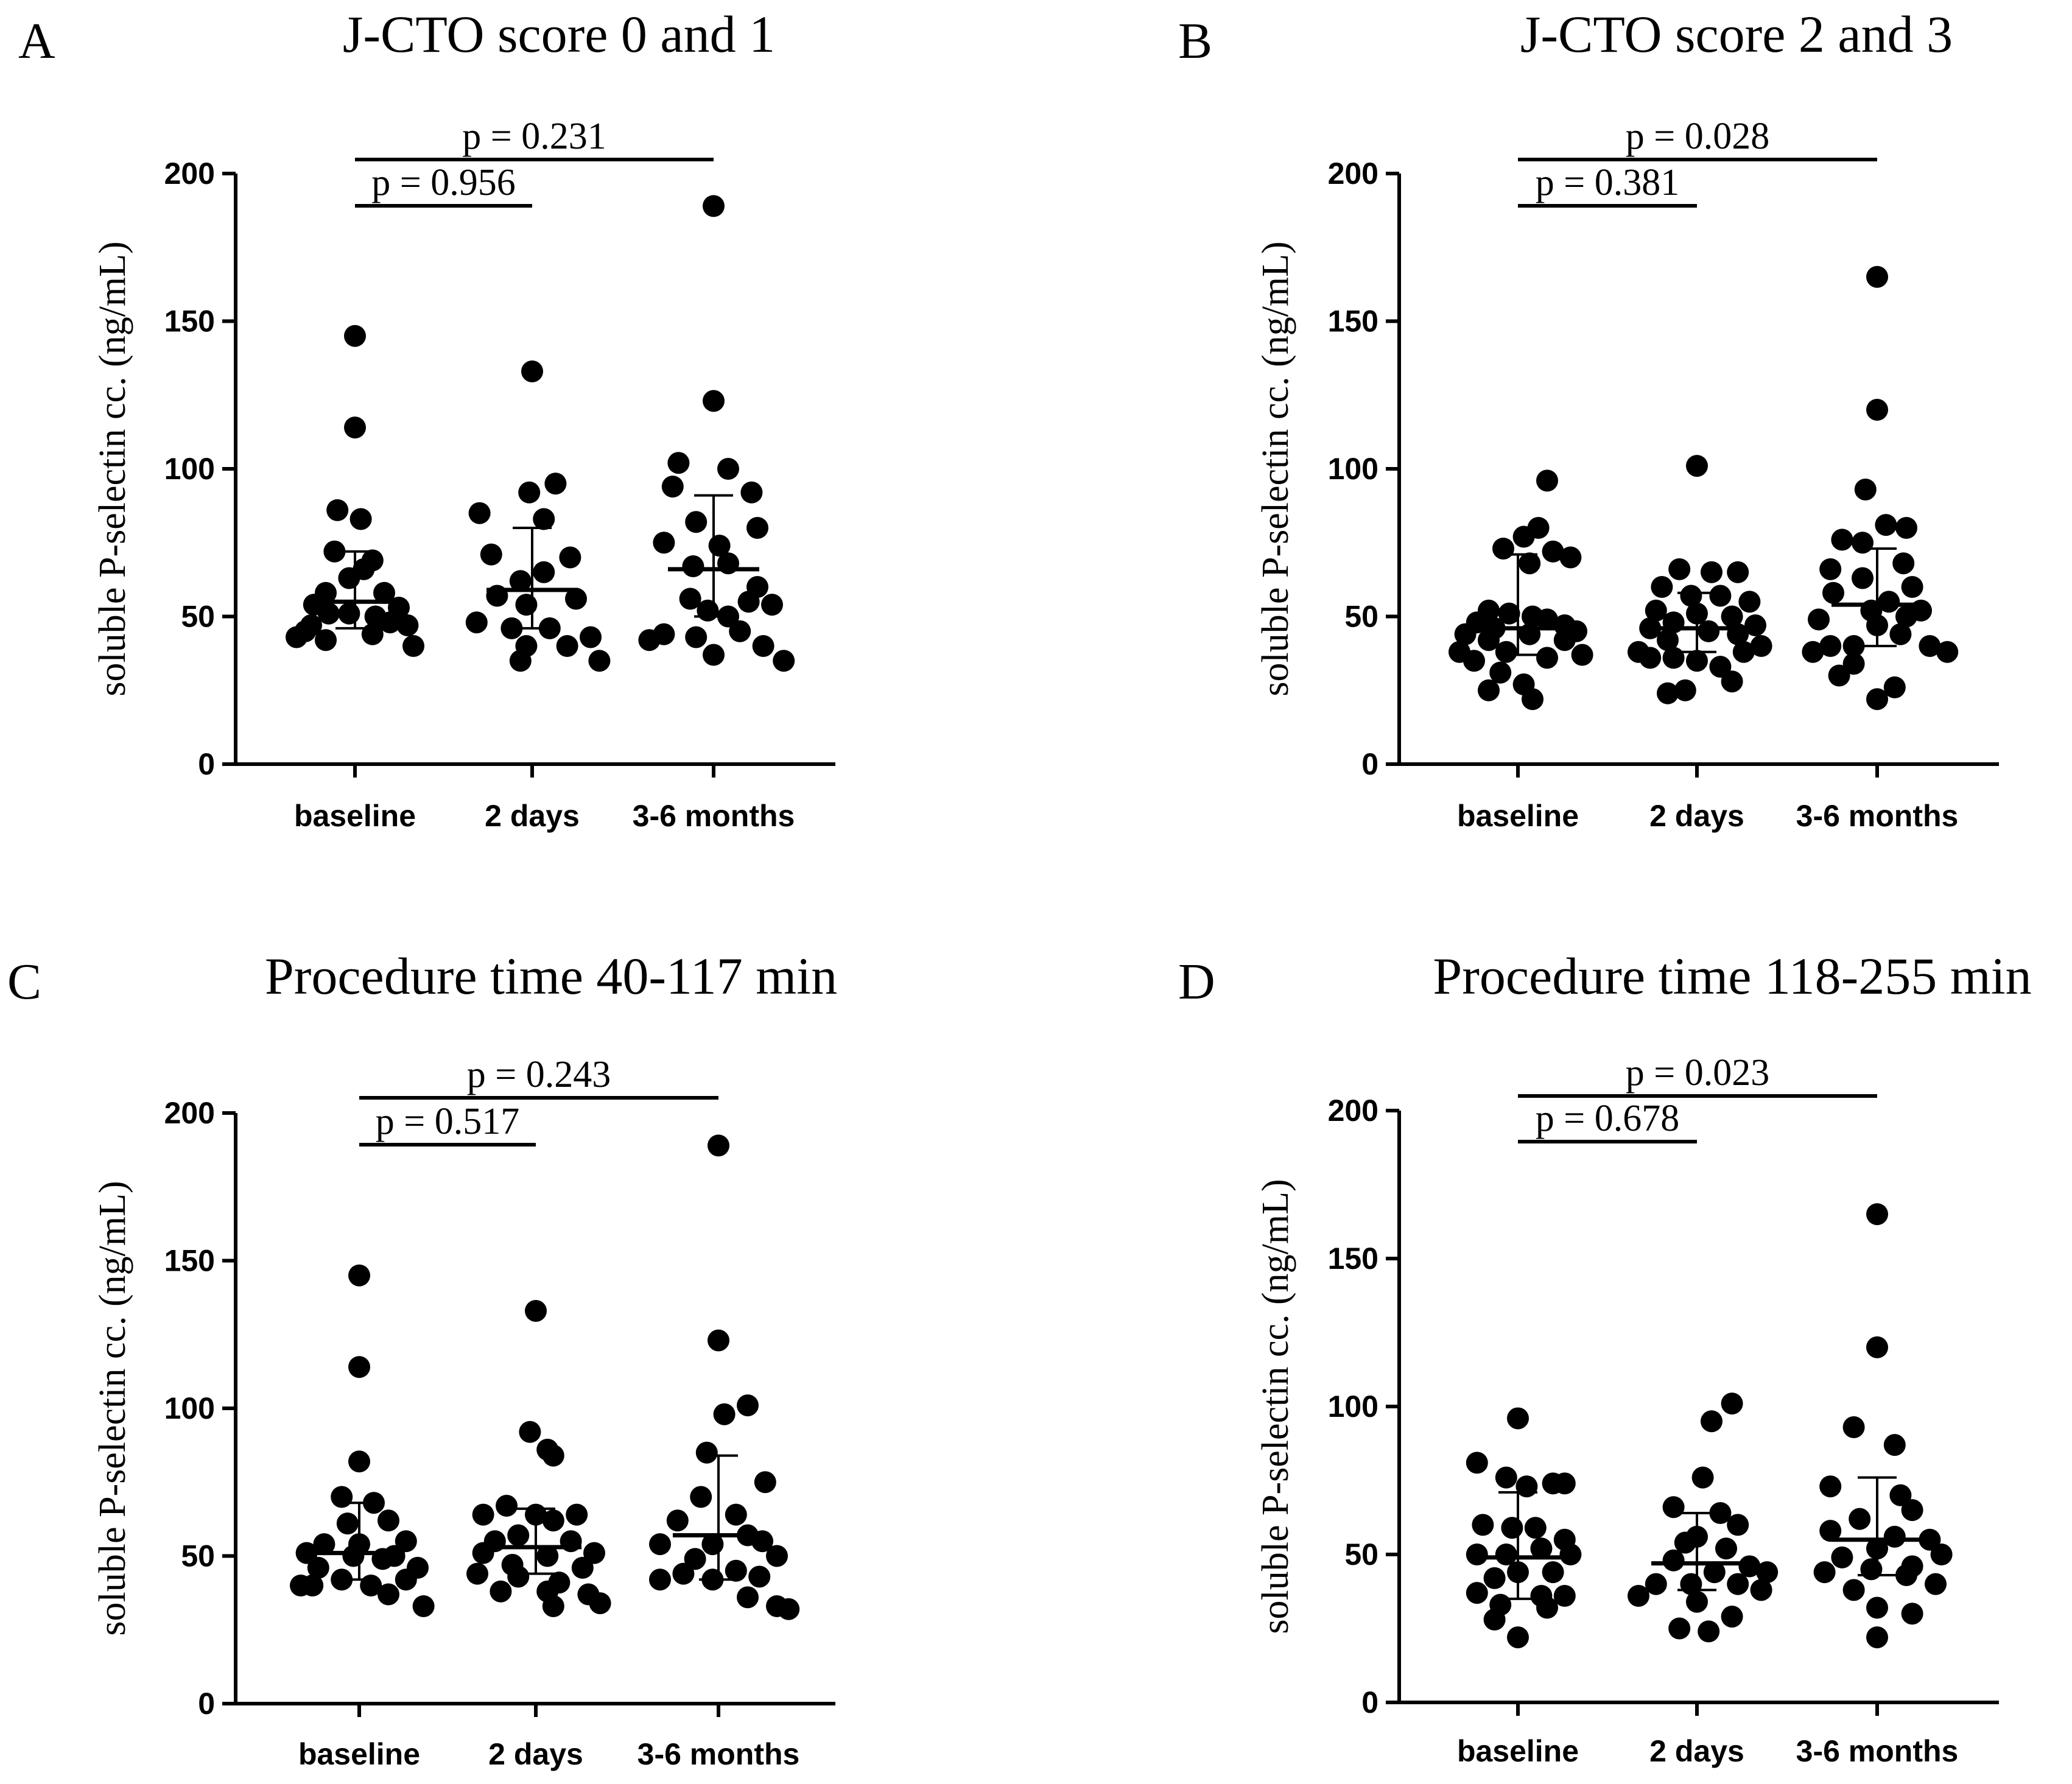 The height and width of the screenshot is (1784, 2072). What do you see at coordinates (1878, 816) in the screenshot?
I see `x-tick-label: 3-6 months` at bounding box center [1878, 816].